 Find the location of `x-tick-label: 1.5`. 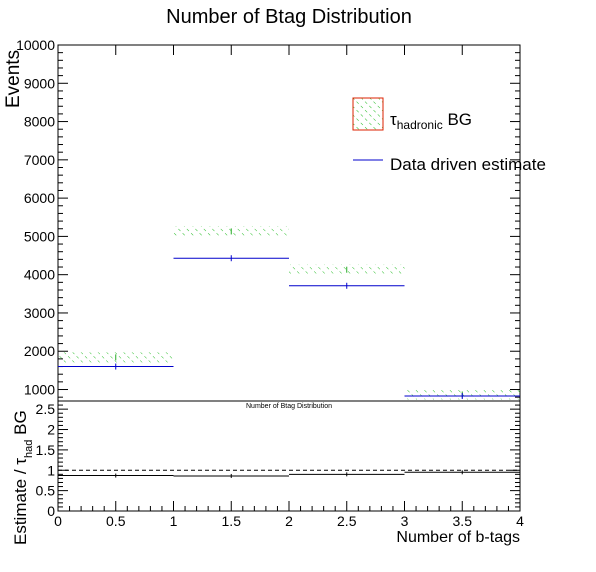

x-tick-label: 1.5 is located at coordinates (232, 521).